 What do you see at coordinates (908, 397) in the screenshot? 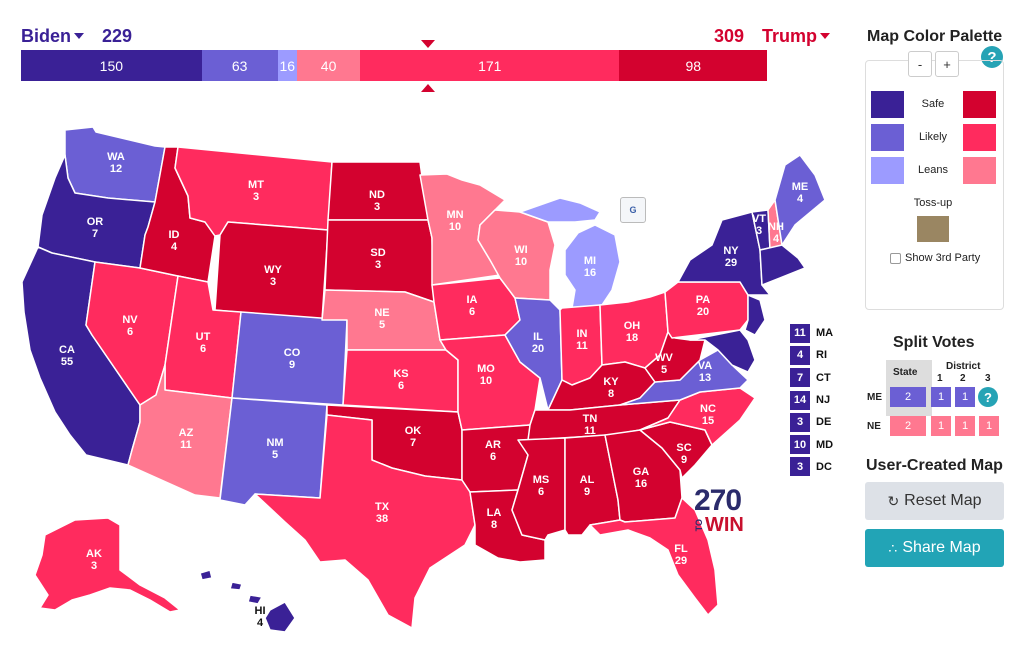
I see `split-me-state: 2` at bounding box center [908, 397].